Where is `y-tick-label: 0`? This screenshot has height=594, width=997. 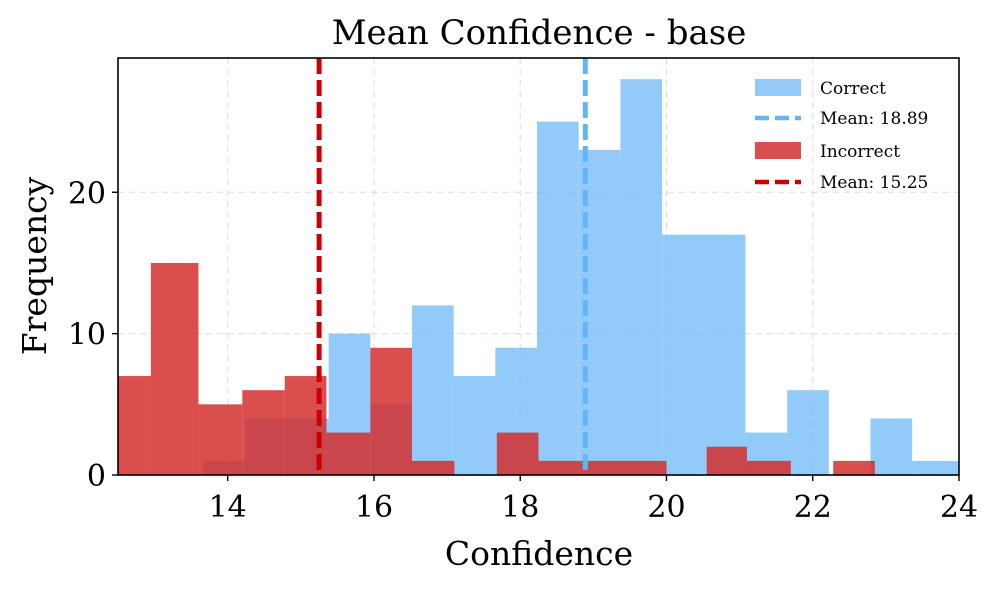 y-tick-label: 0 is located at coordinates (96, 476).